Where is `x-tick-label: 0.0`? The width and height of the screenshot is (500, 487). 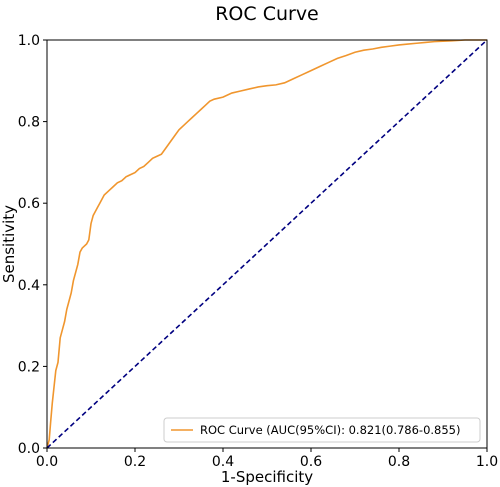
x-tick-label: 0.0 is located at coordinates (47, 462).